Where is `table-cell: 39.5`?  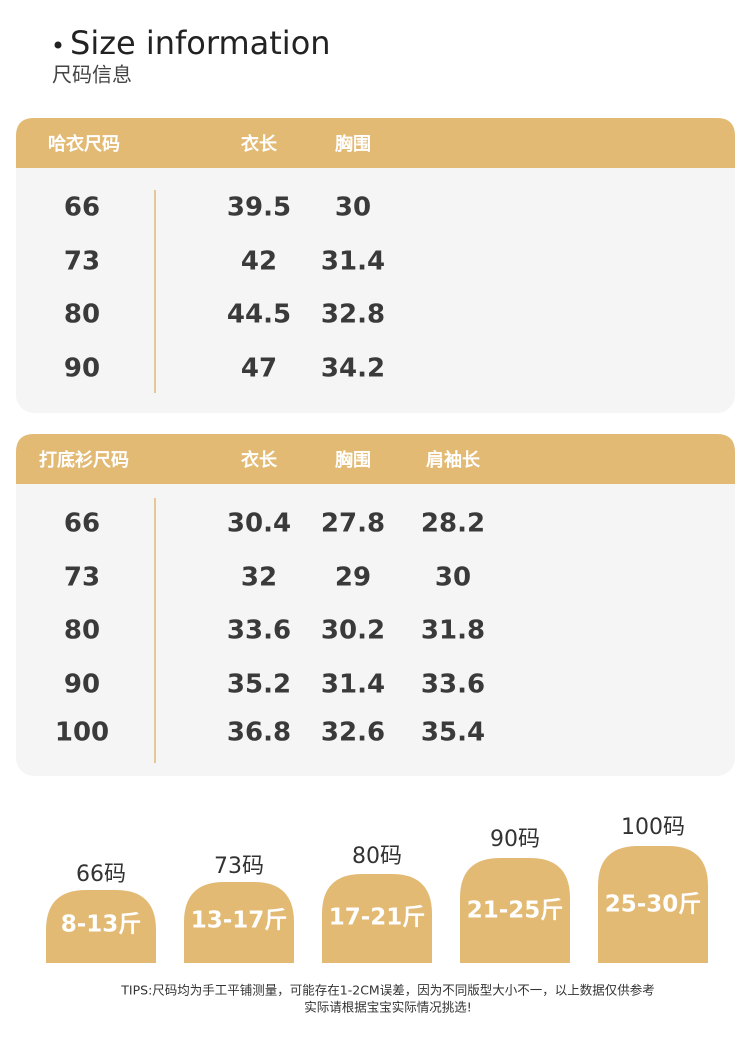 table-cell: 39.5 is located at coordinates (259, 208).